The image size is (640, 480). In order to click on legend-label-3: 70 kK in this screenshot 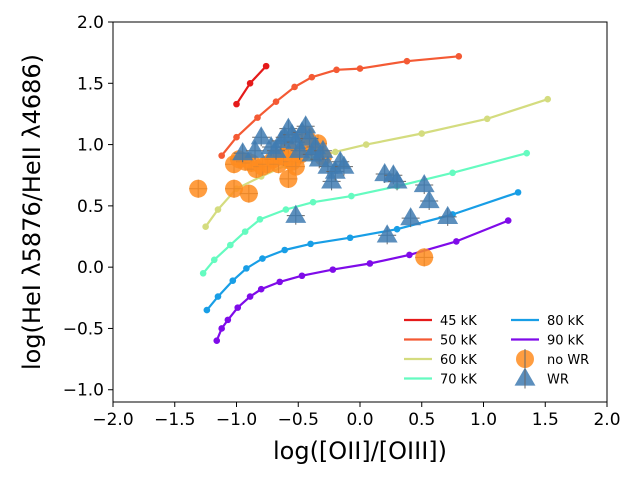, I will do `click(458, 380)`.